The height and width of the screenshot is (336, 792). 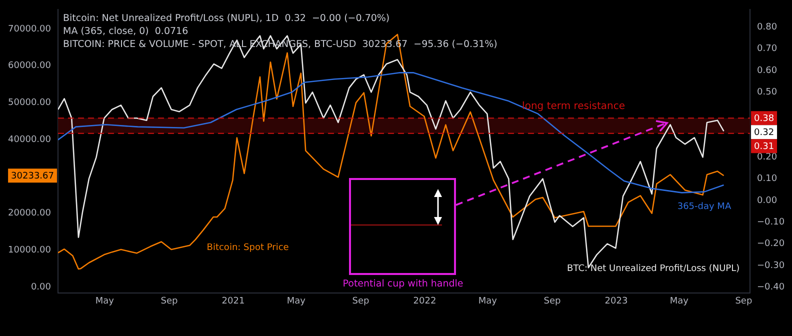 What do you see at coordinates (125, 31) in the screenshot?
I see `annotation: MA (365, close, 0) 0.0716` at bounding box center [125, 31].